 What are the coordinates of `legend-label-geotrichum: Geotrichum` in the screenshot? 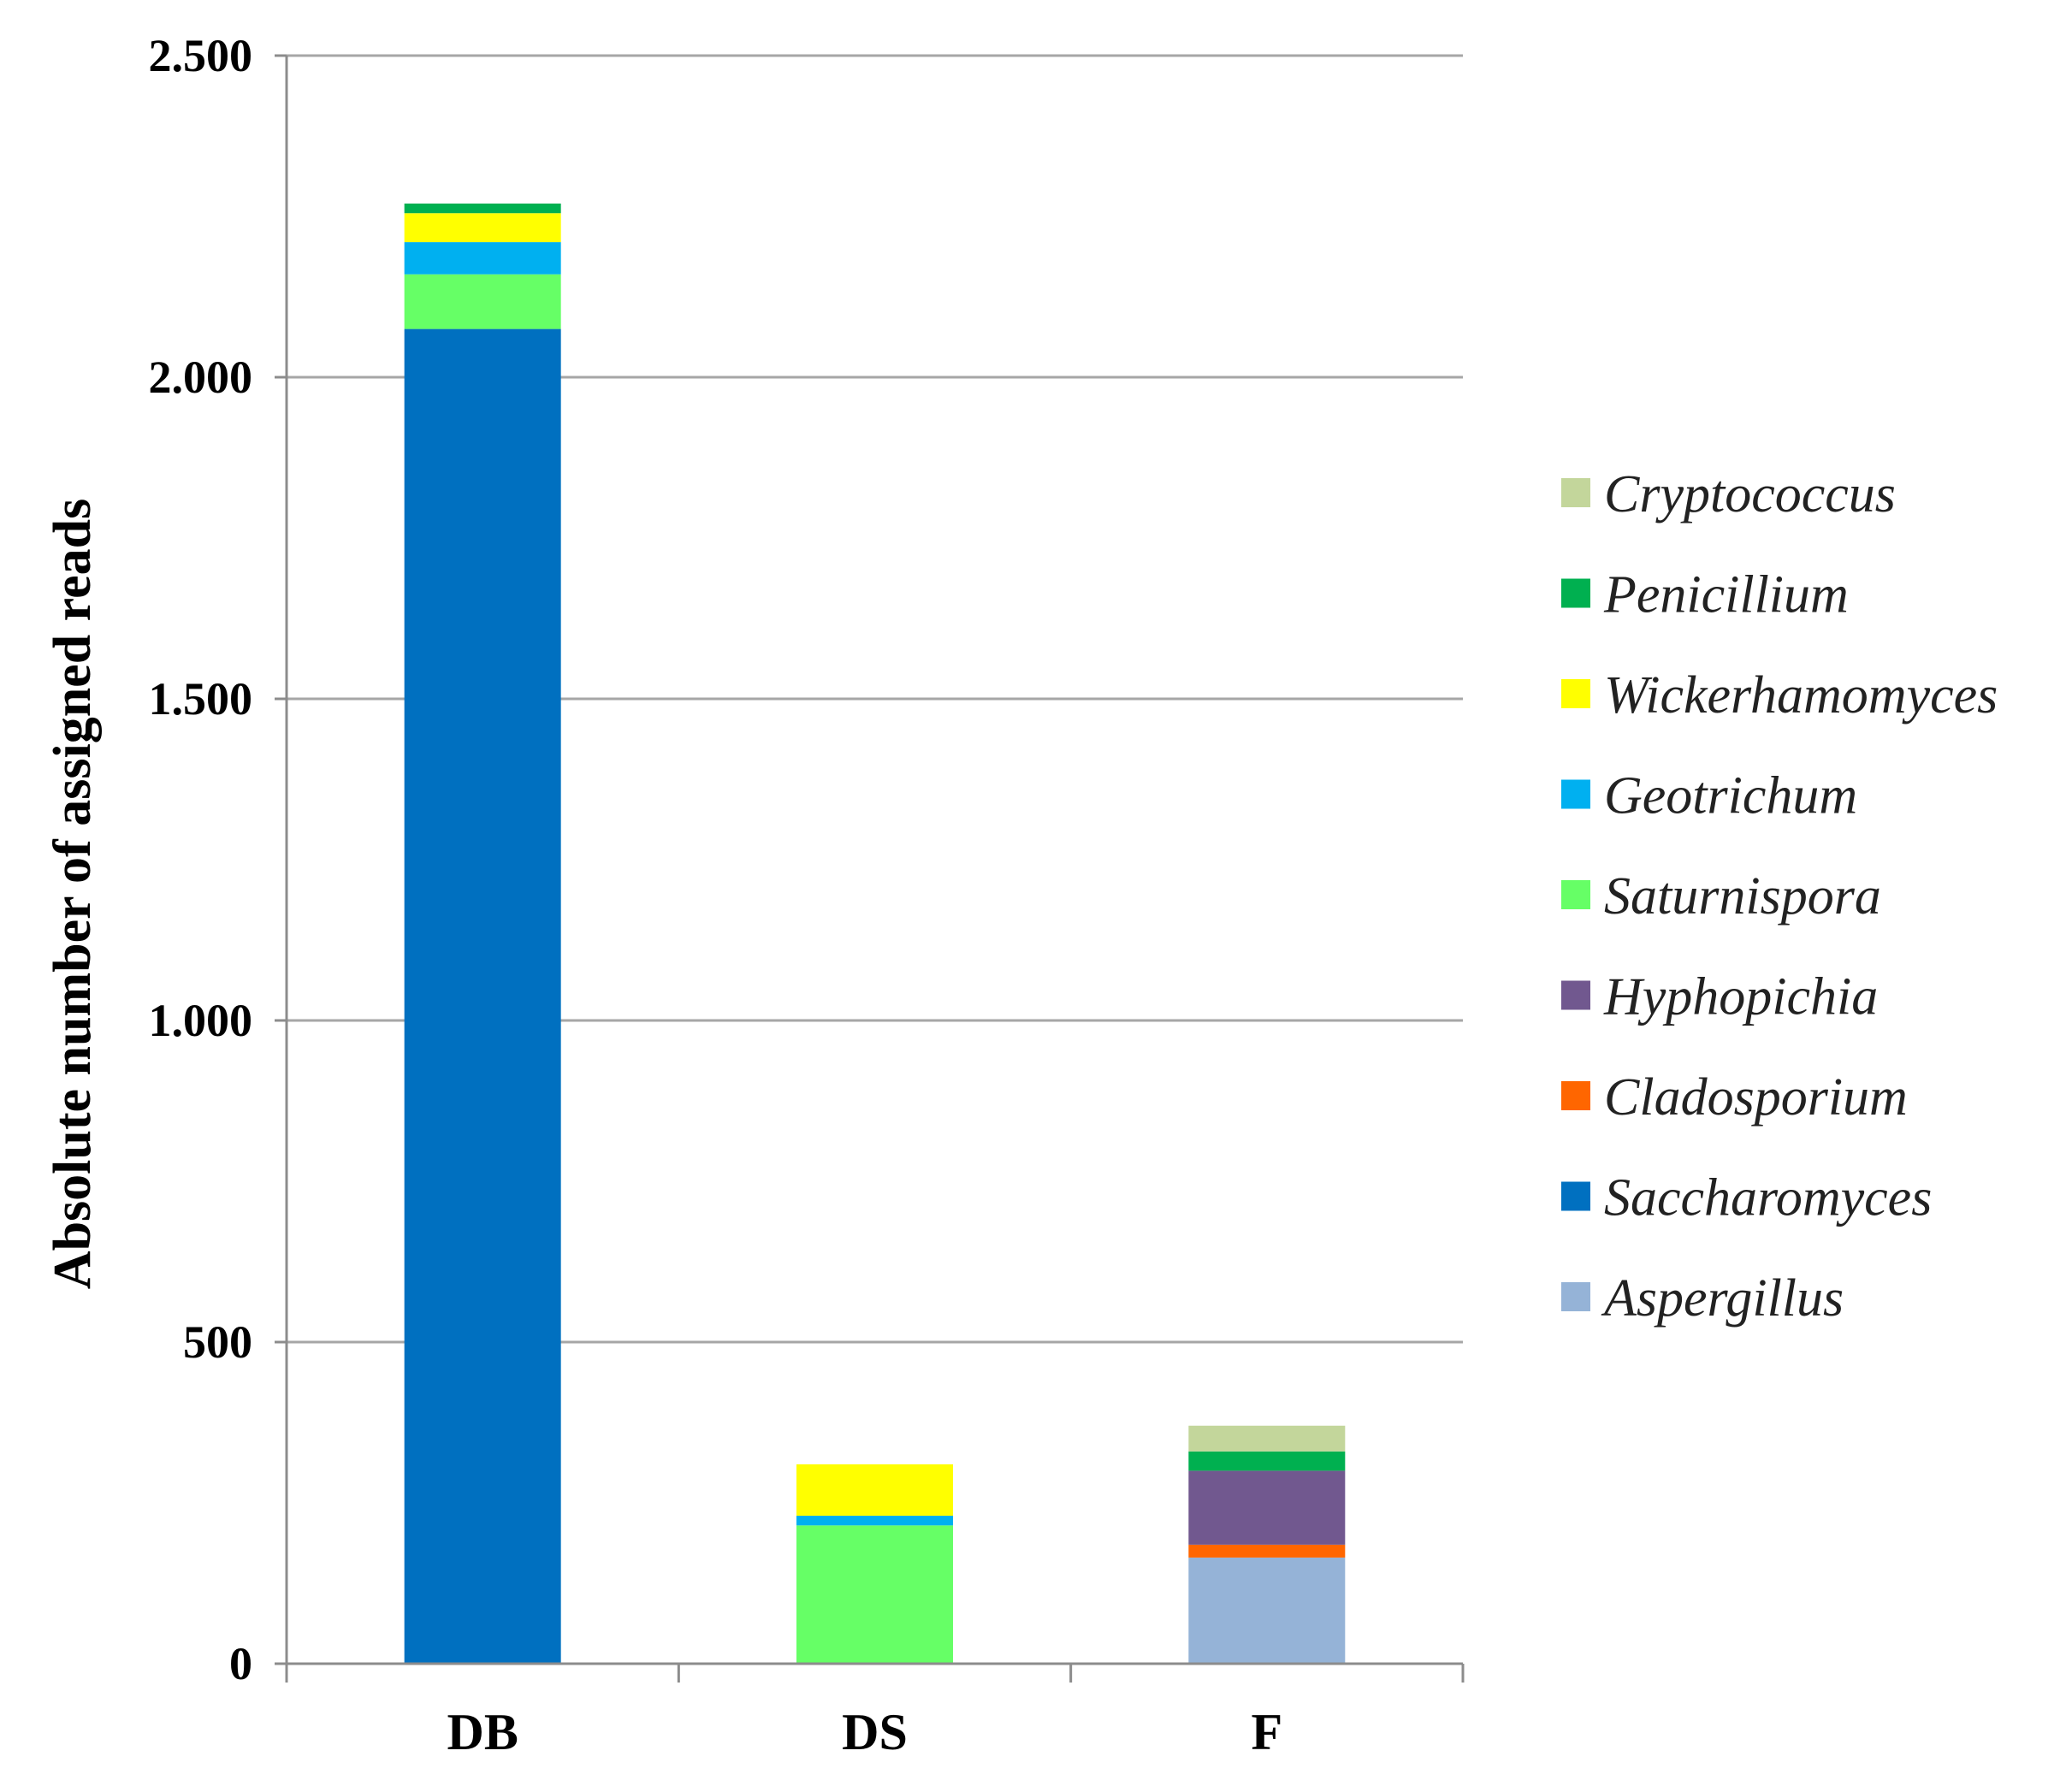 It's located at (1730, 796).